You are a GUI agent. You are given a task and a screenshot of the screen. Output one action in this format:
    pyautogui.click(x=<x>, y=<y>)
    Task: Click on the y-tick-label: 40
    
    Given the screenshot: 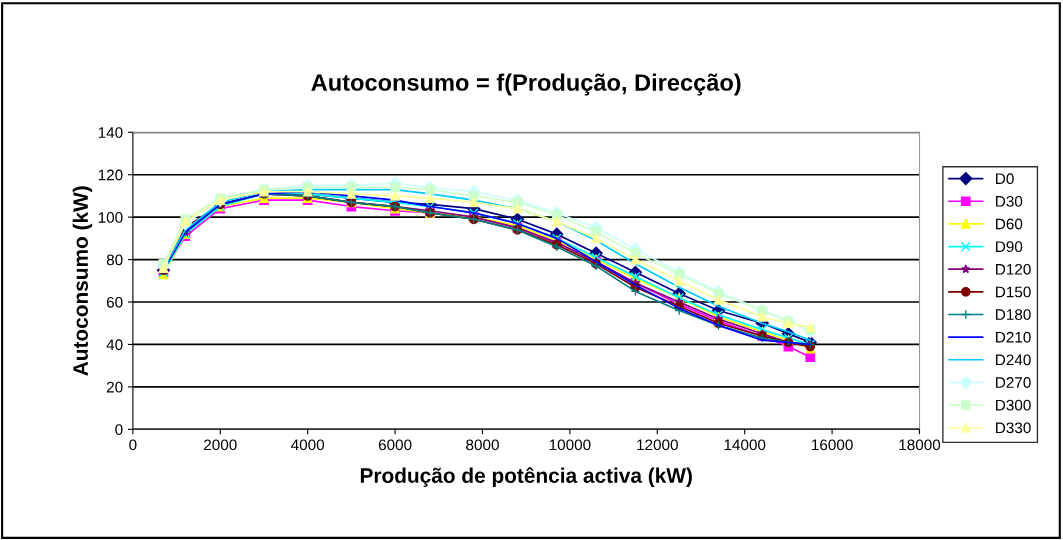 What is the action you would take?
    pyautogui.click(x=114, y=345)
    